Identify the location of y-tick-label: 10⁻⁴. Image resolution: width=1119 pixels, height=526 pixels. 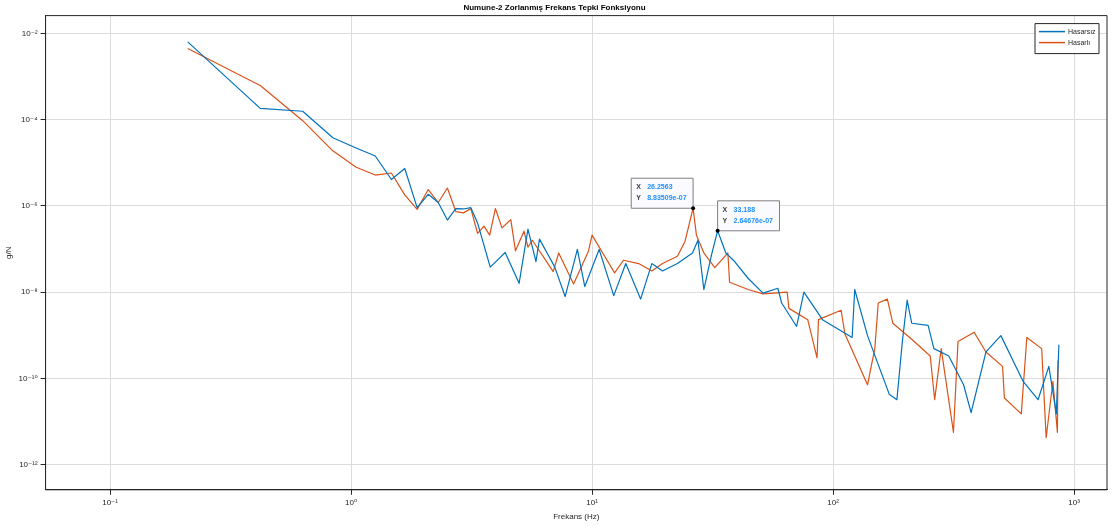
(30, 119).